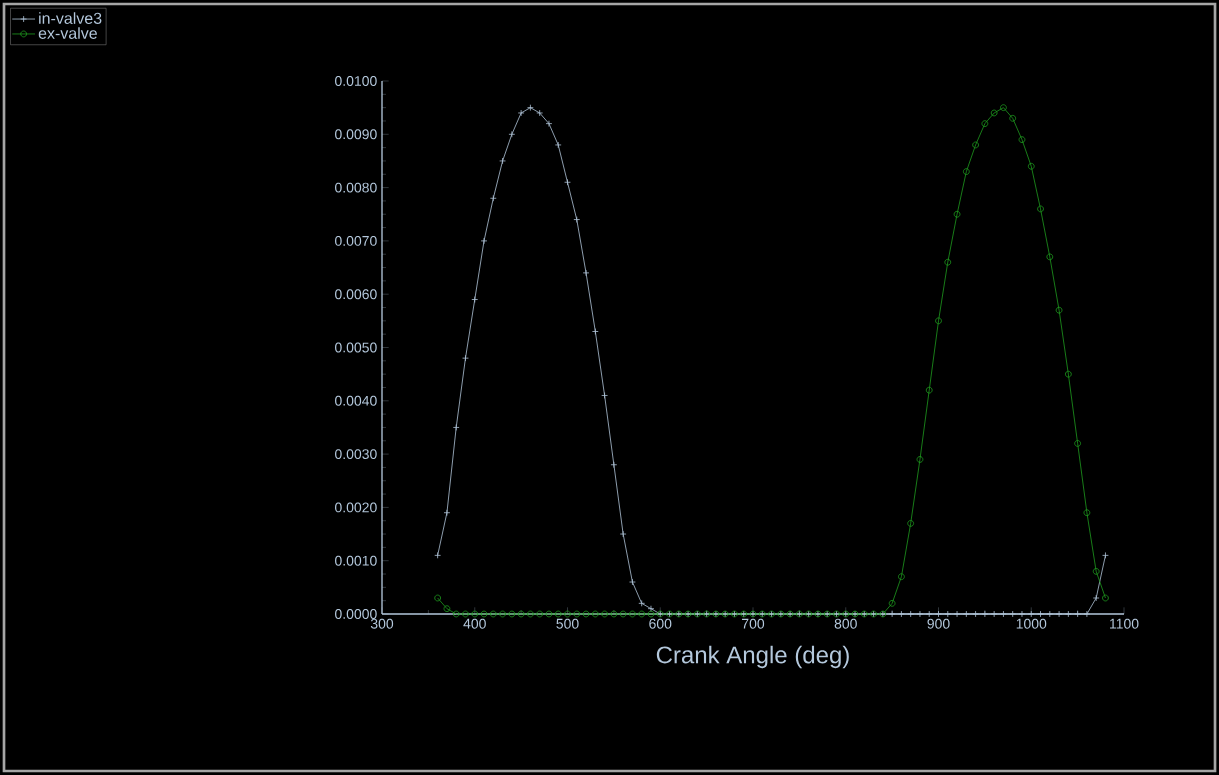 The image size is (1219, 775). I want to click on y-tick-label: 0.0090, so click(356, 134).